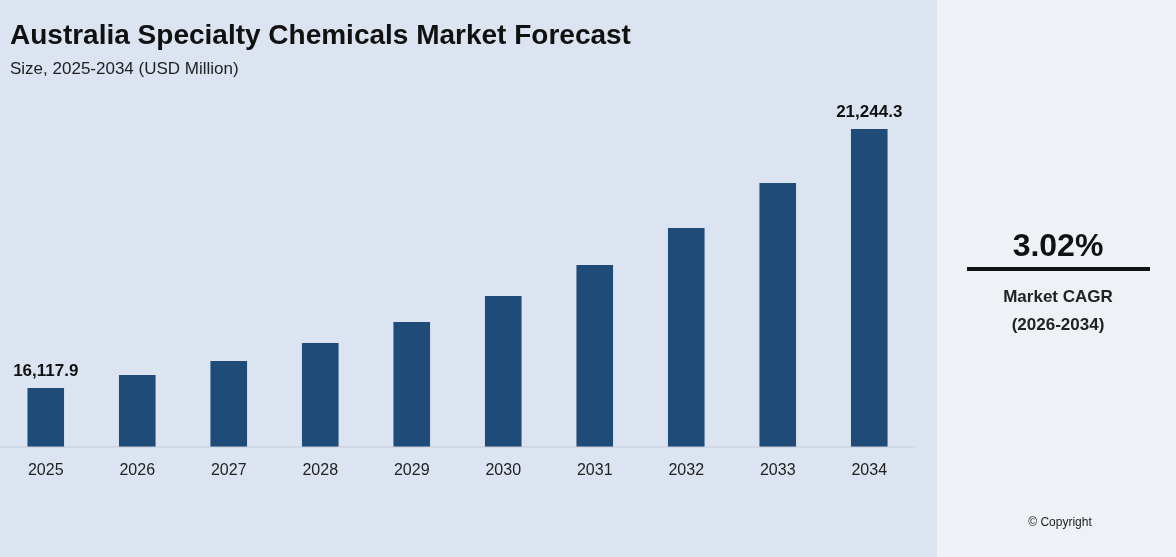  I want to click on x-tick-label: 2031, so click(594, 469).